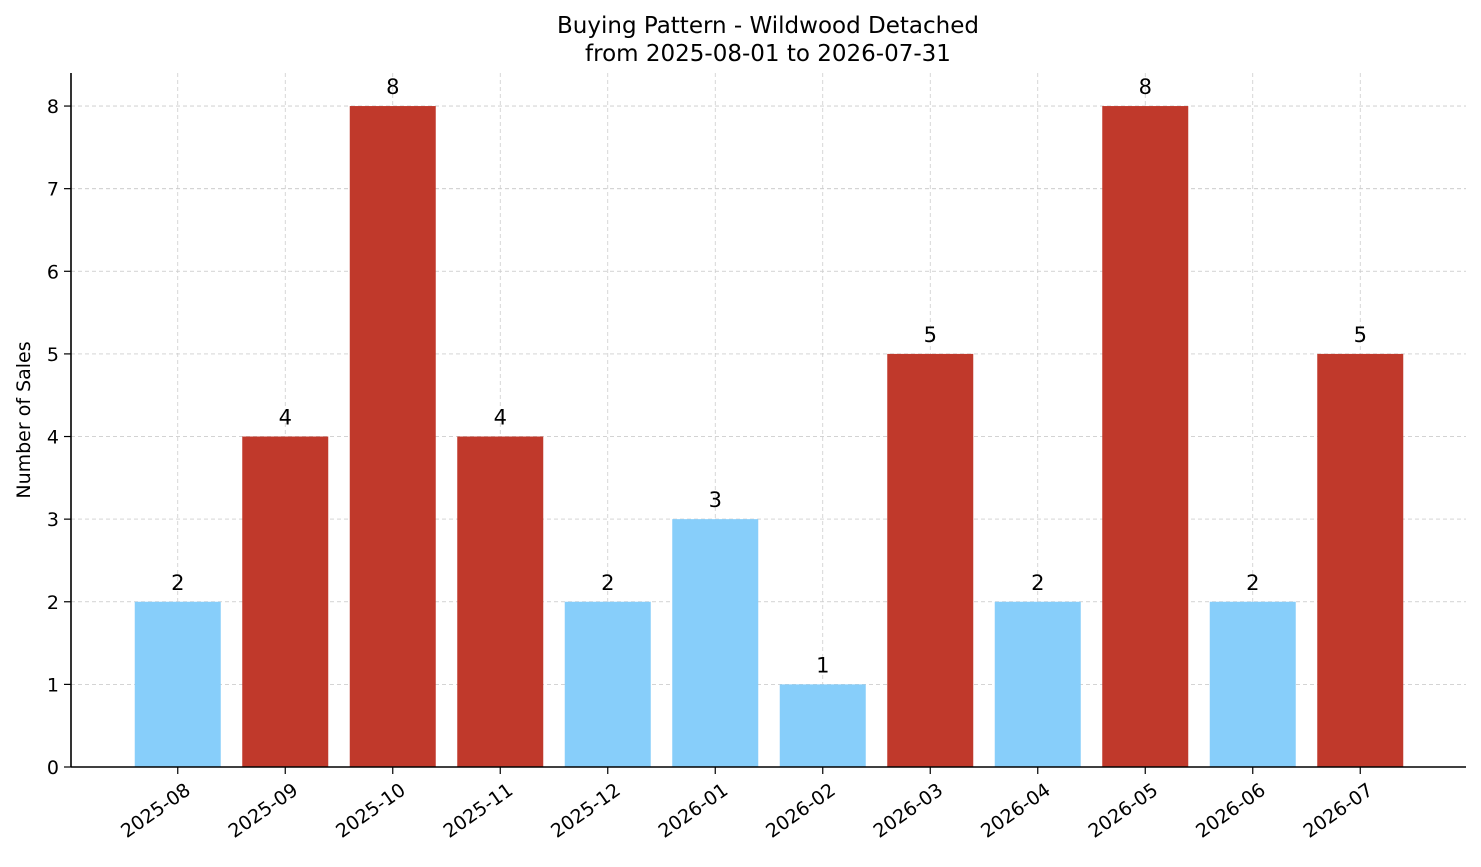 The image size is (1481, 867). Describe the element at coordinates (1338, 811) in the screenshot. I see `x-tick-label: 2026-07` at that location.